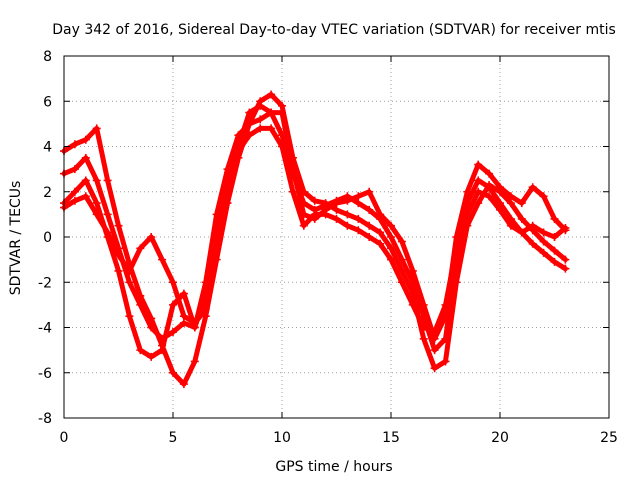 This screenshot has height=480, width=640. Describe the element at coordinates (16, 238) in the screenshot. I see `y-axis-label: SDTVAR / TECUs` at that location.